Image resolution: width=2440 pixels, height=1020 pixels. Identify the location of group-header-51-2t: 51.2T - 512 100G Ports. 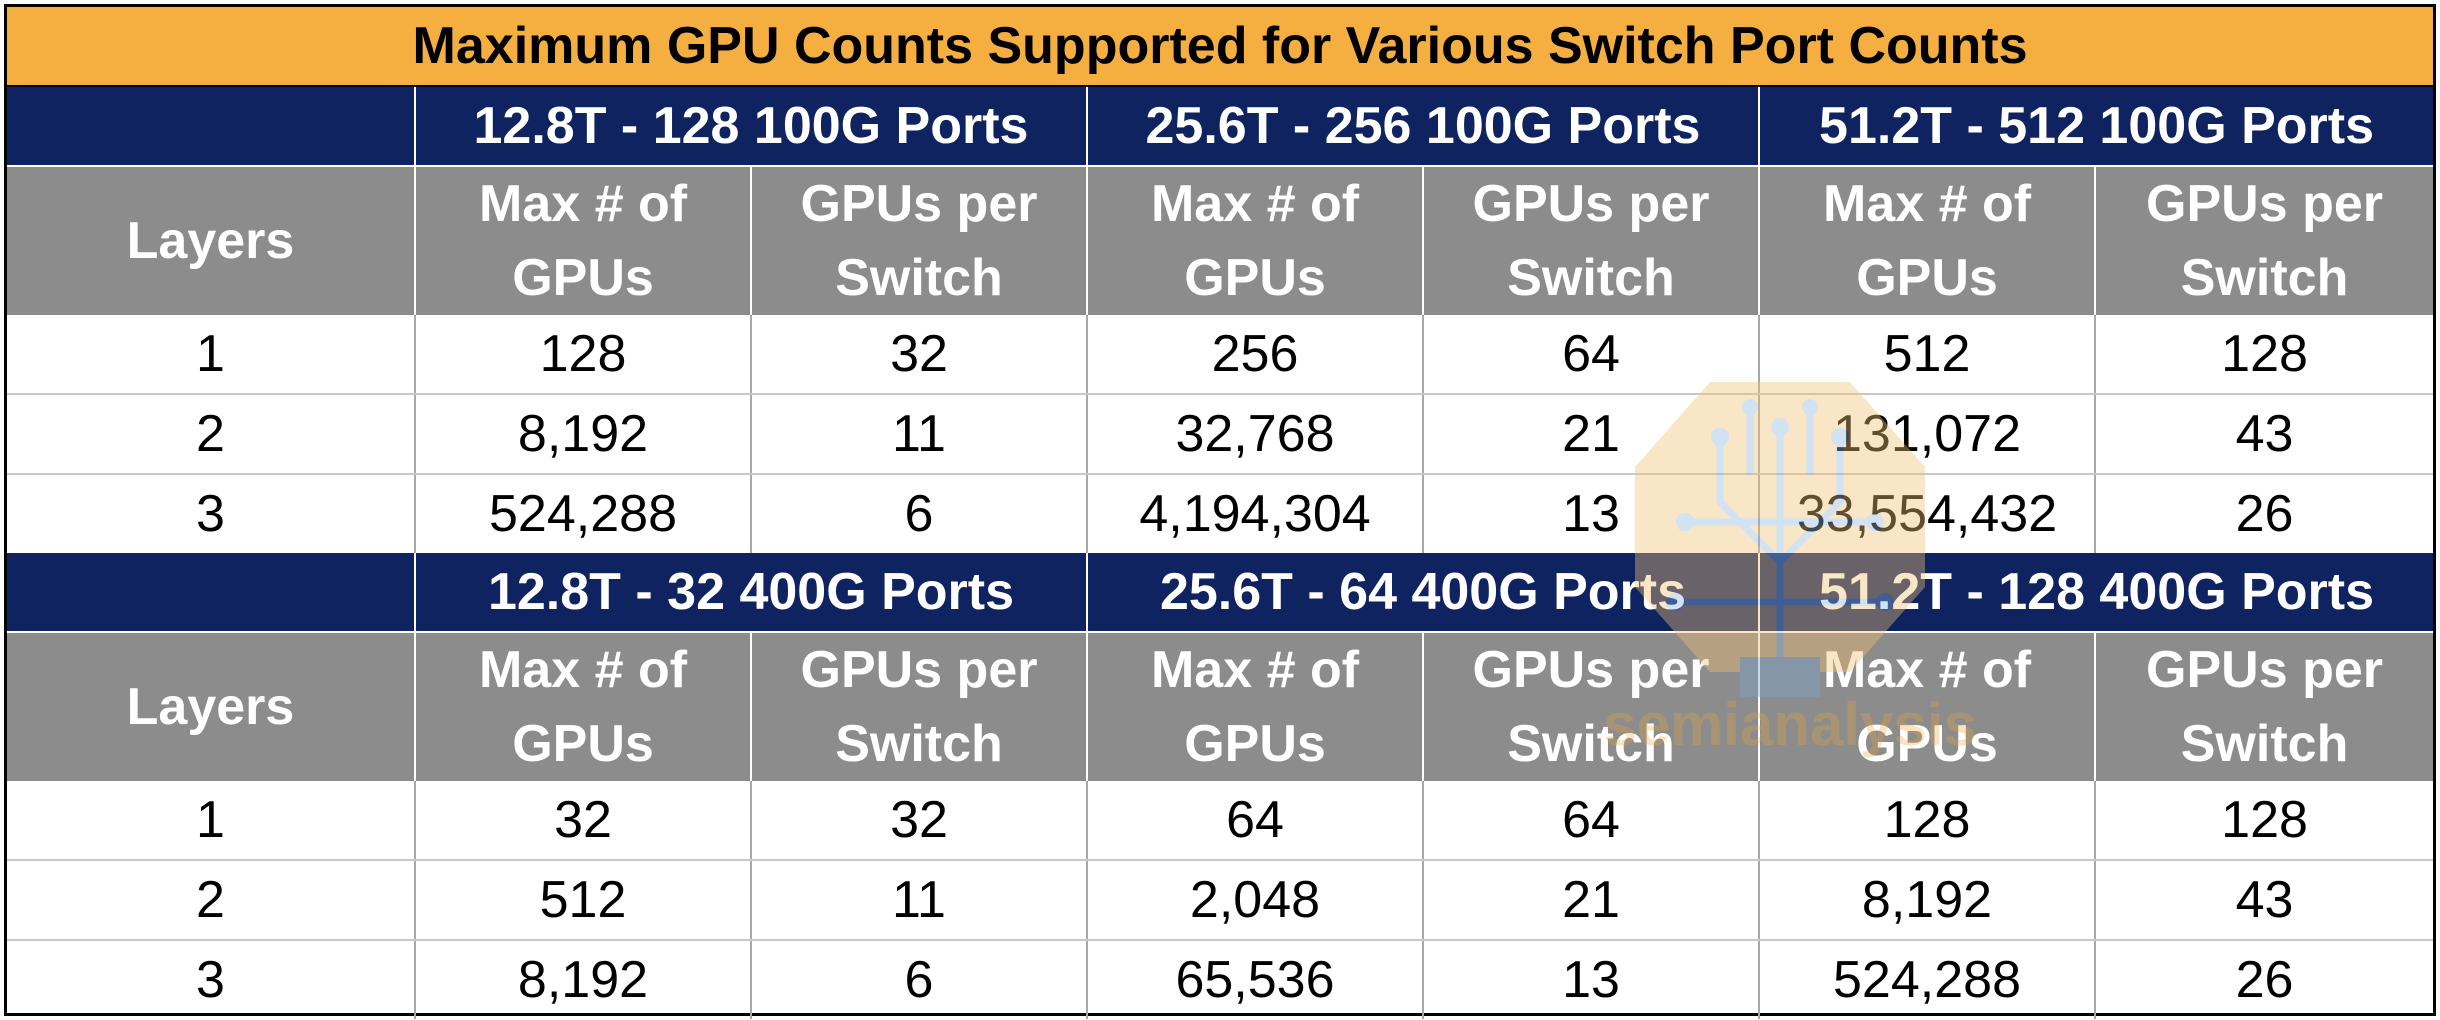
(2096, 126).